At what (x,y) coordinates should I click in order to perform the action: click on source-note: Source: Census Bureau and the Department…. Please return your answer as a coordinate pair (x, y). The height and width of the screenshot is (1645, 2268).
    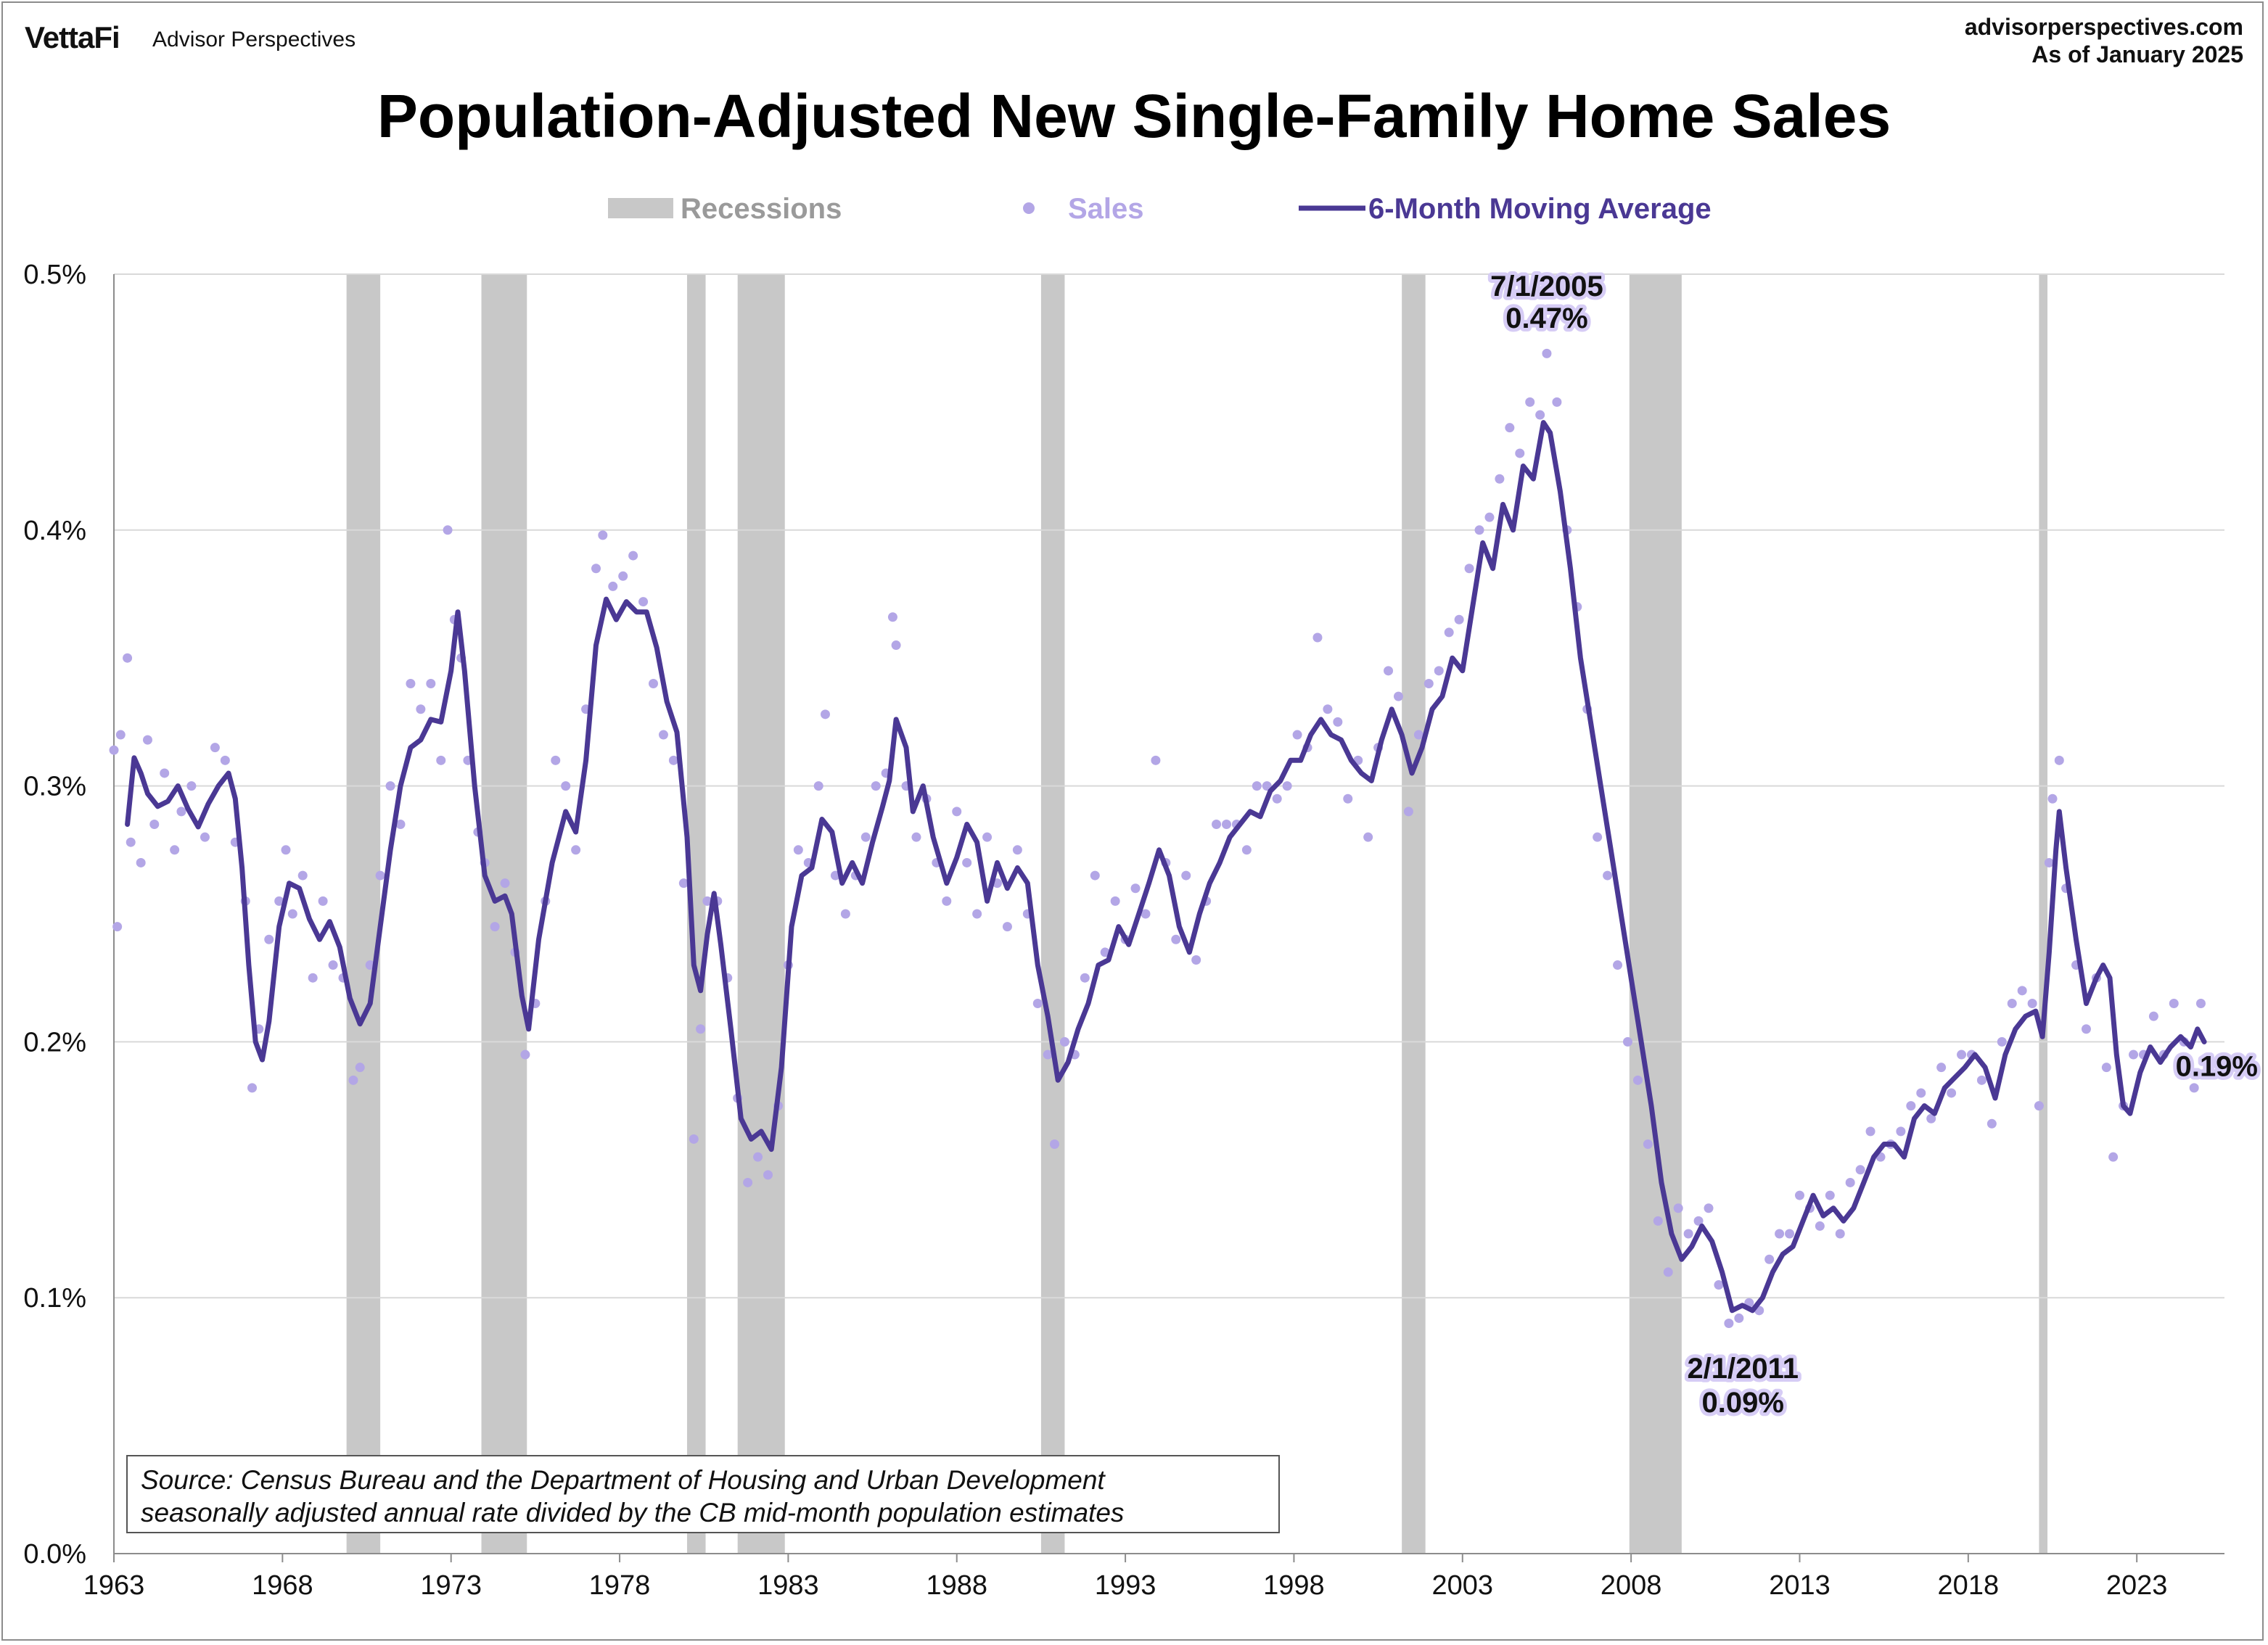
    Looking at the image, I should click on (703, 1494).